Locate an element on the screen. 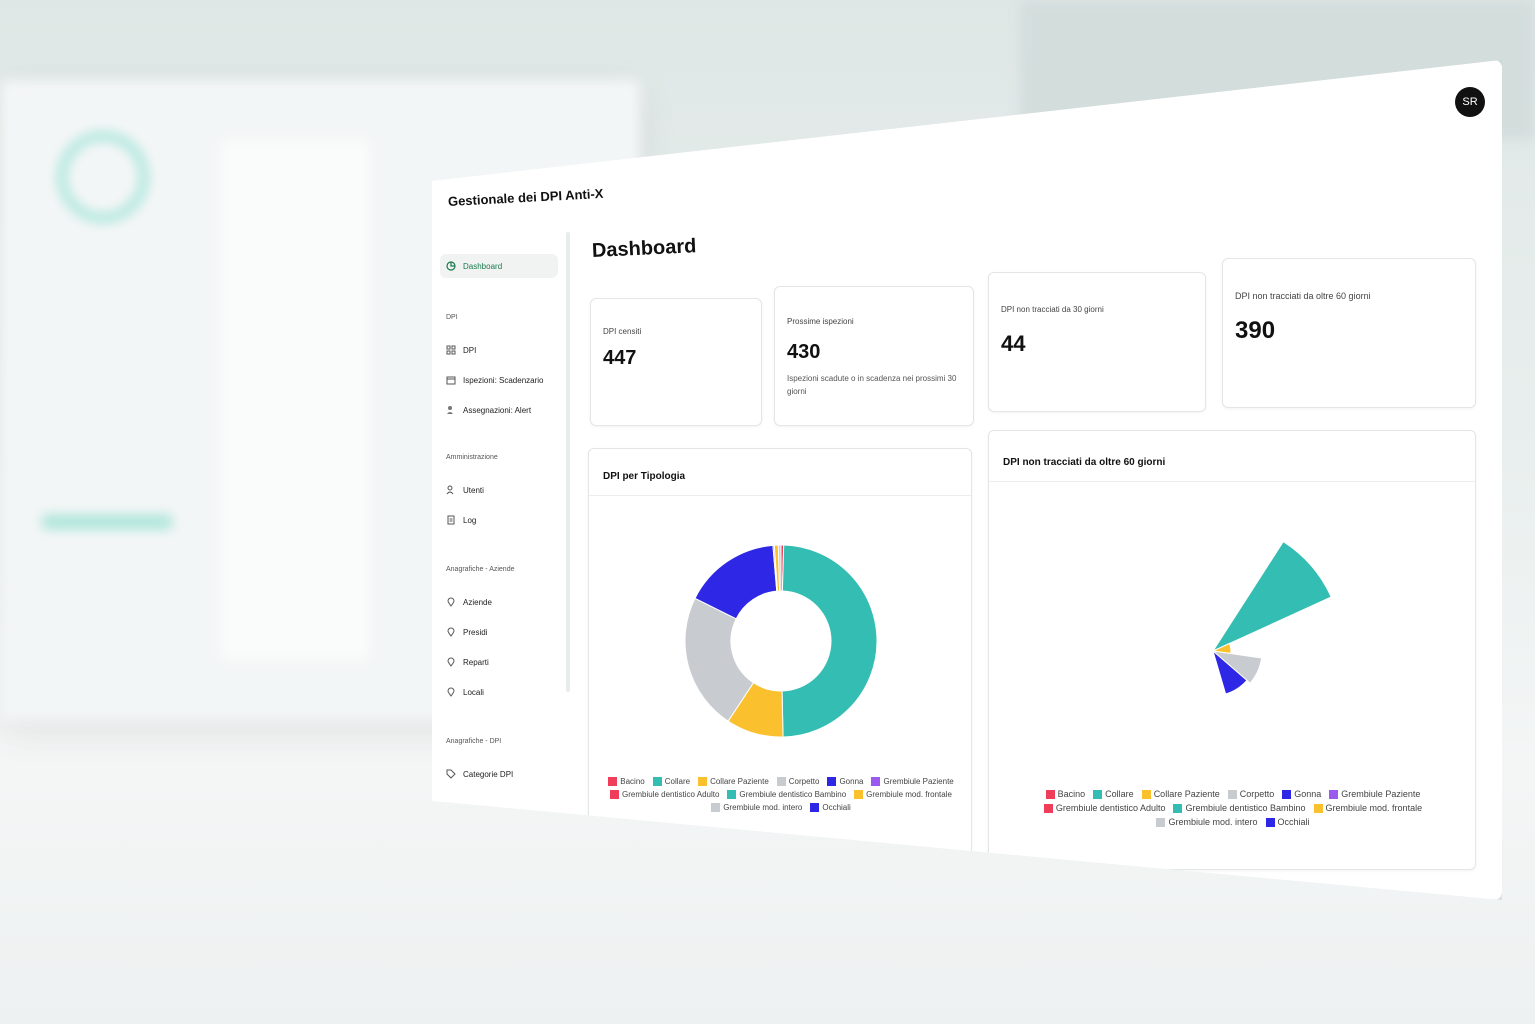 The width and height of the screenshot is (1535, 1024). polar-slice-corpetto is located at coordinates (1237, 667).